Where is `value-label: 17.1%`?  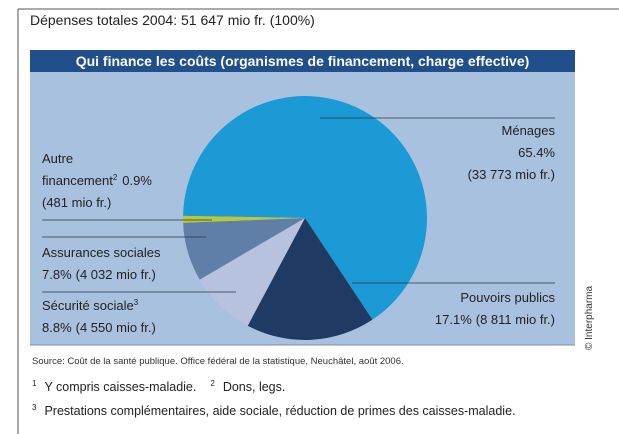 value-label: 17.1% is located at coordinates (453, 319).